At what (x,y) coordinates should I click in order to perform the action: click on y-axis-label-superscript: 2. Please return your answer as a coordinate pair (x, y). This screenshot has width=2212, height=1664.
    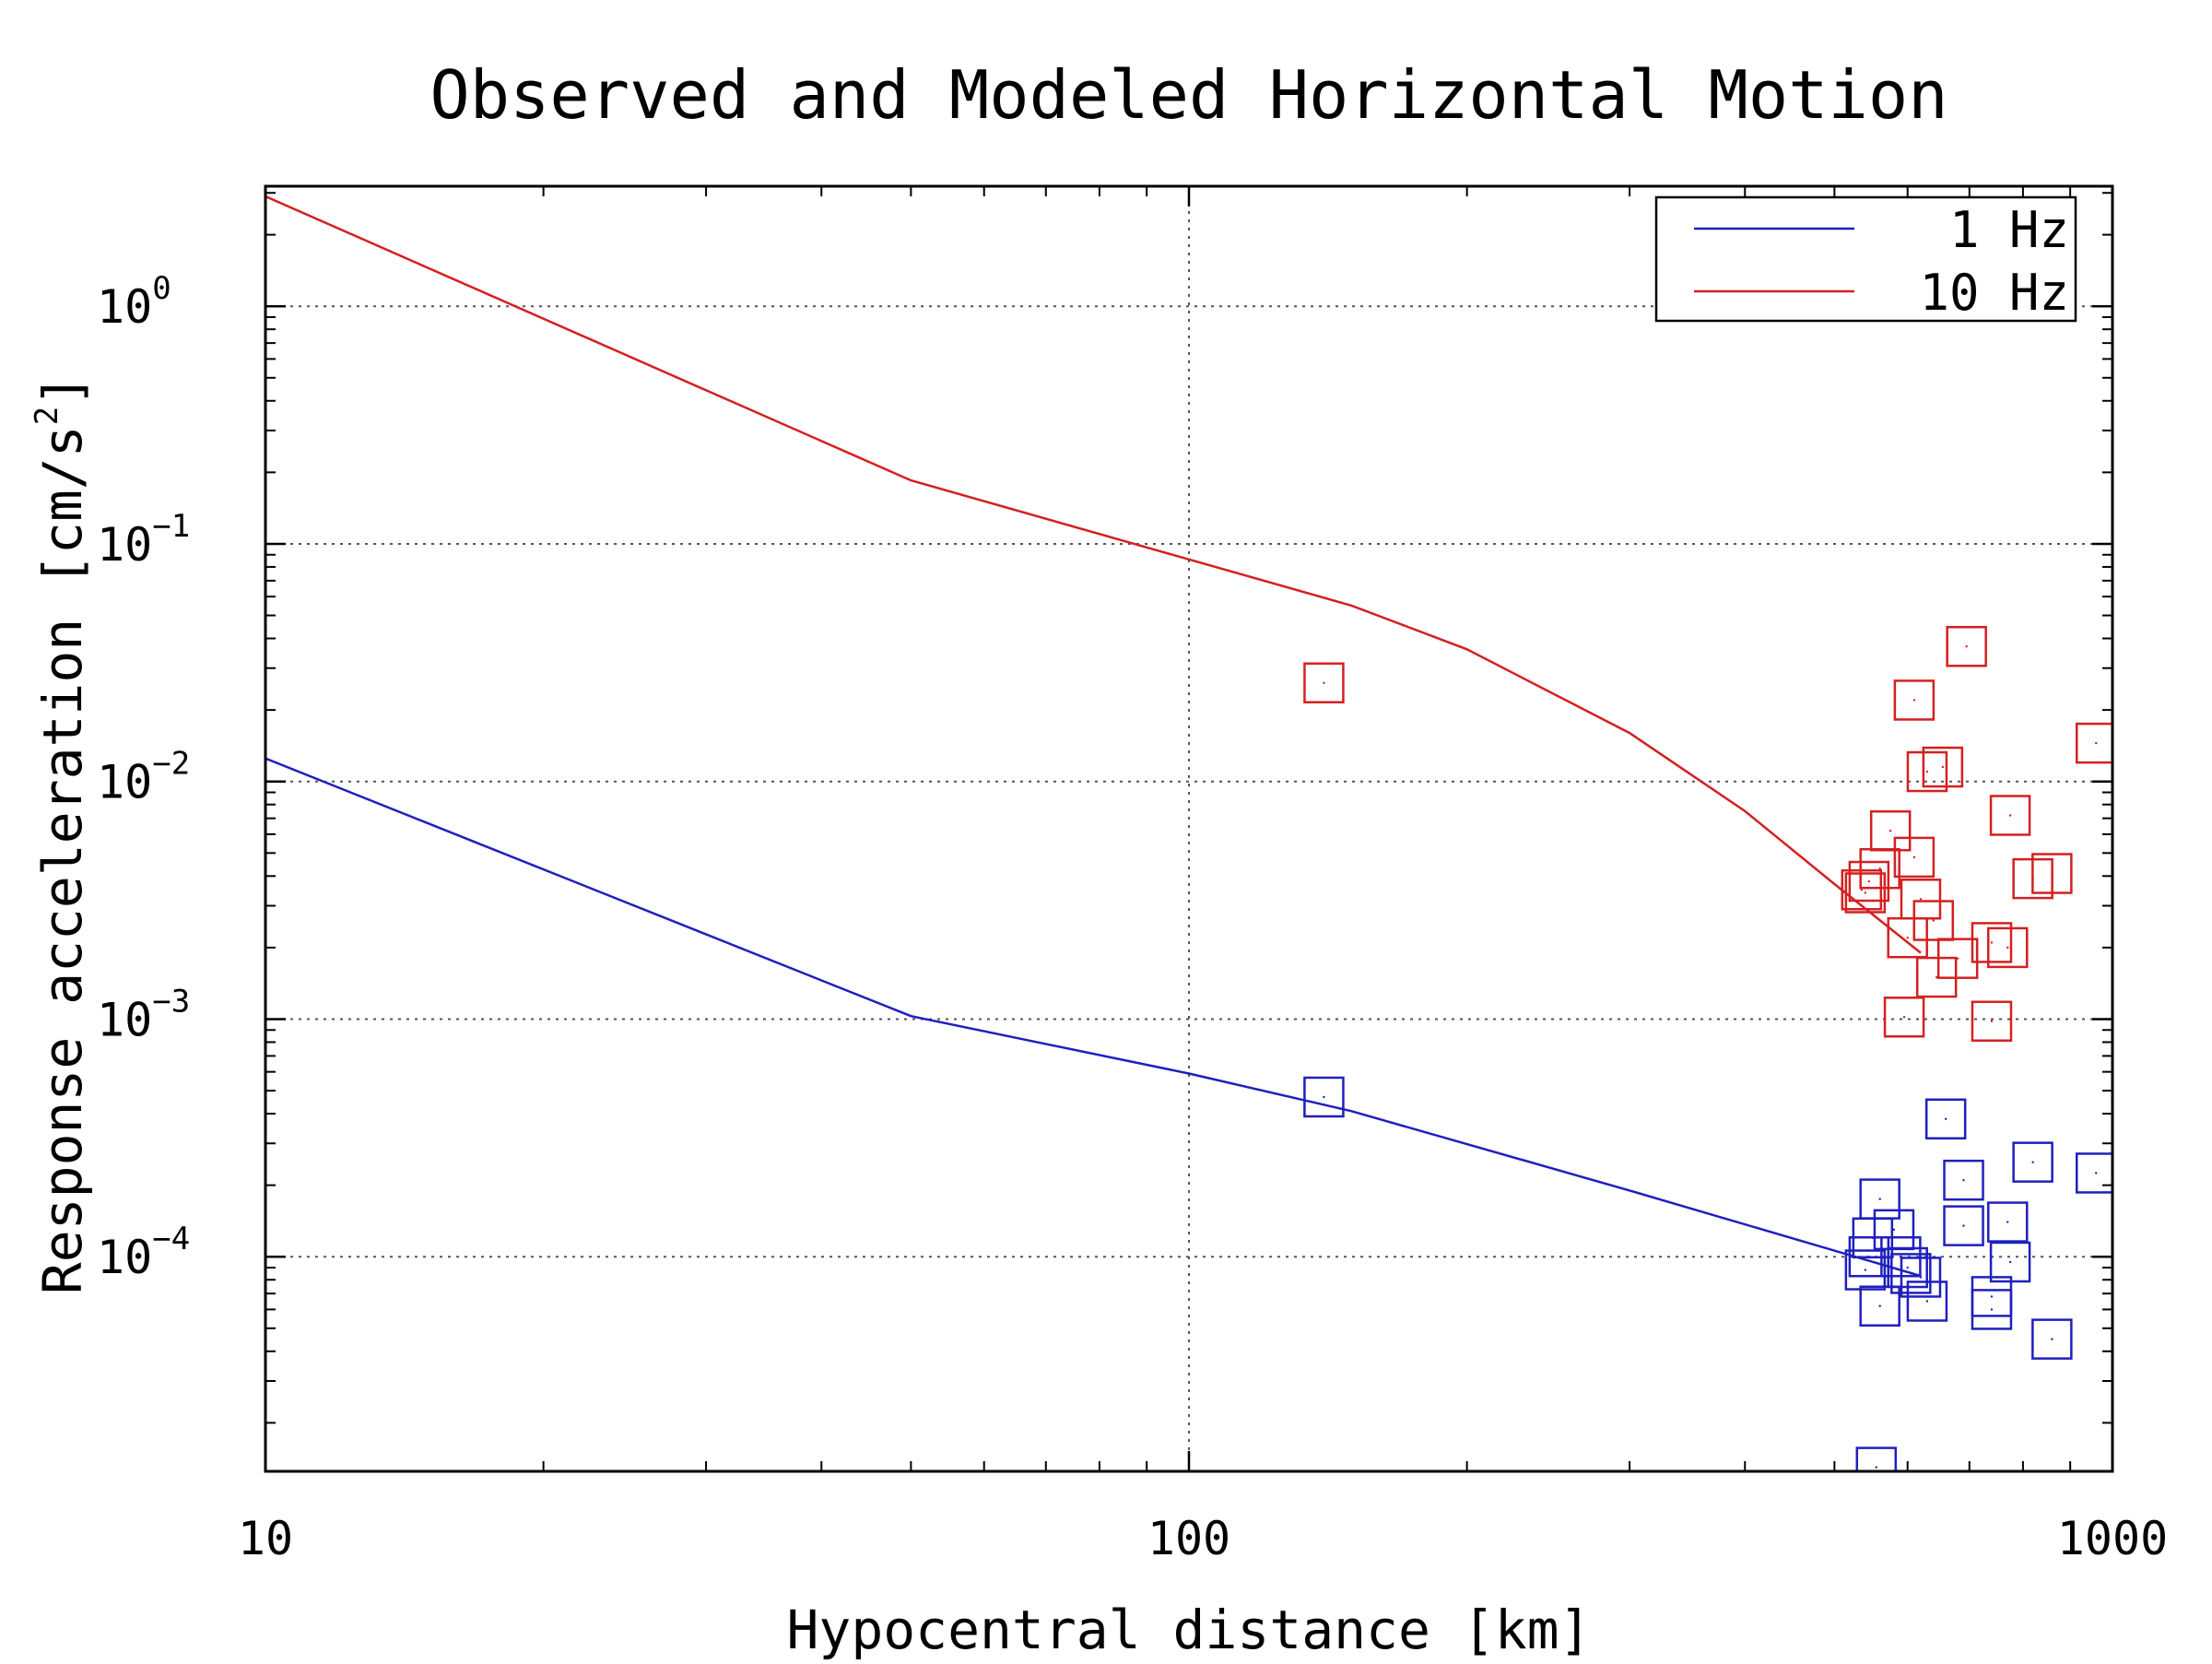
    Looking at the image, I should click on (47, 416).